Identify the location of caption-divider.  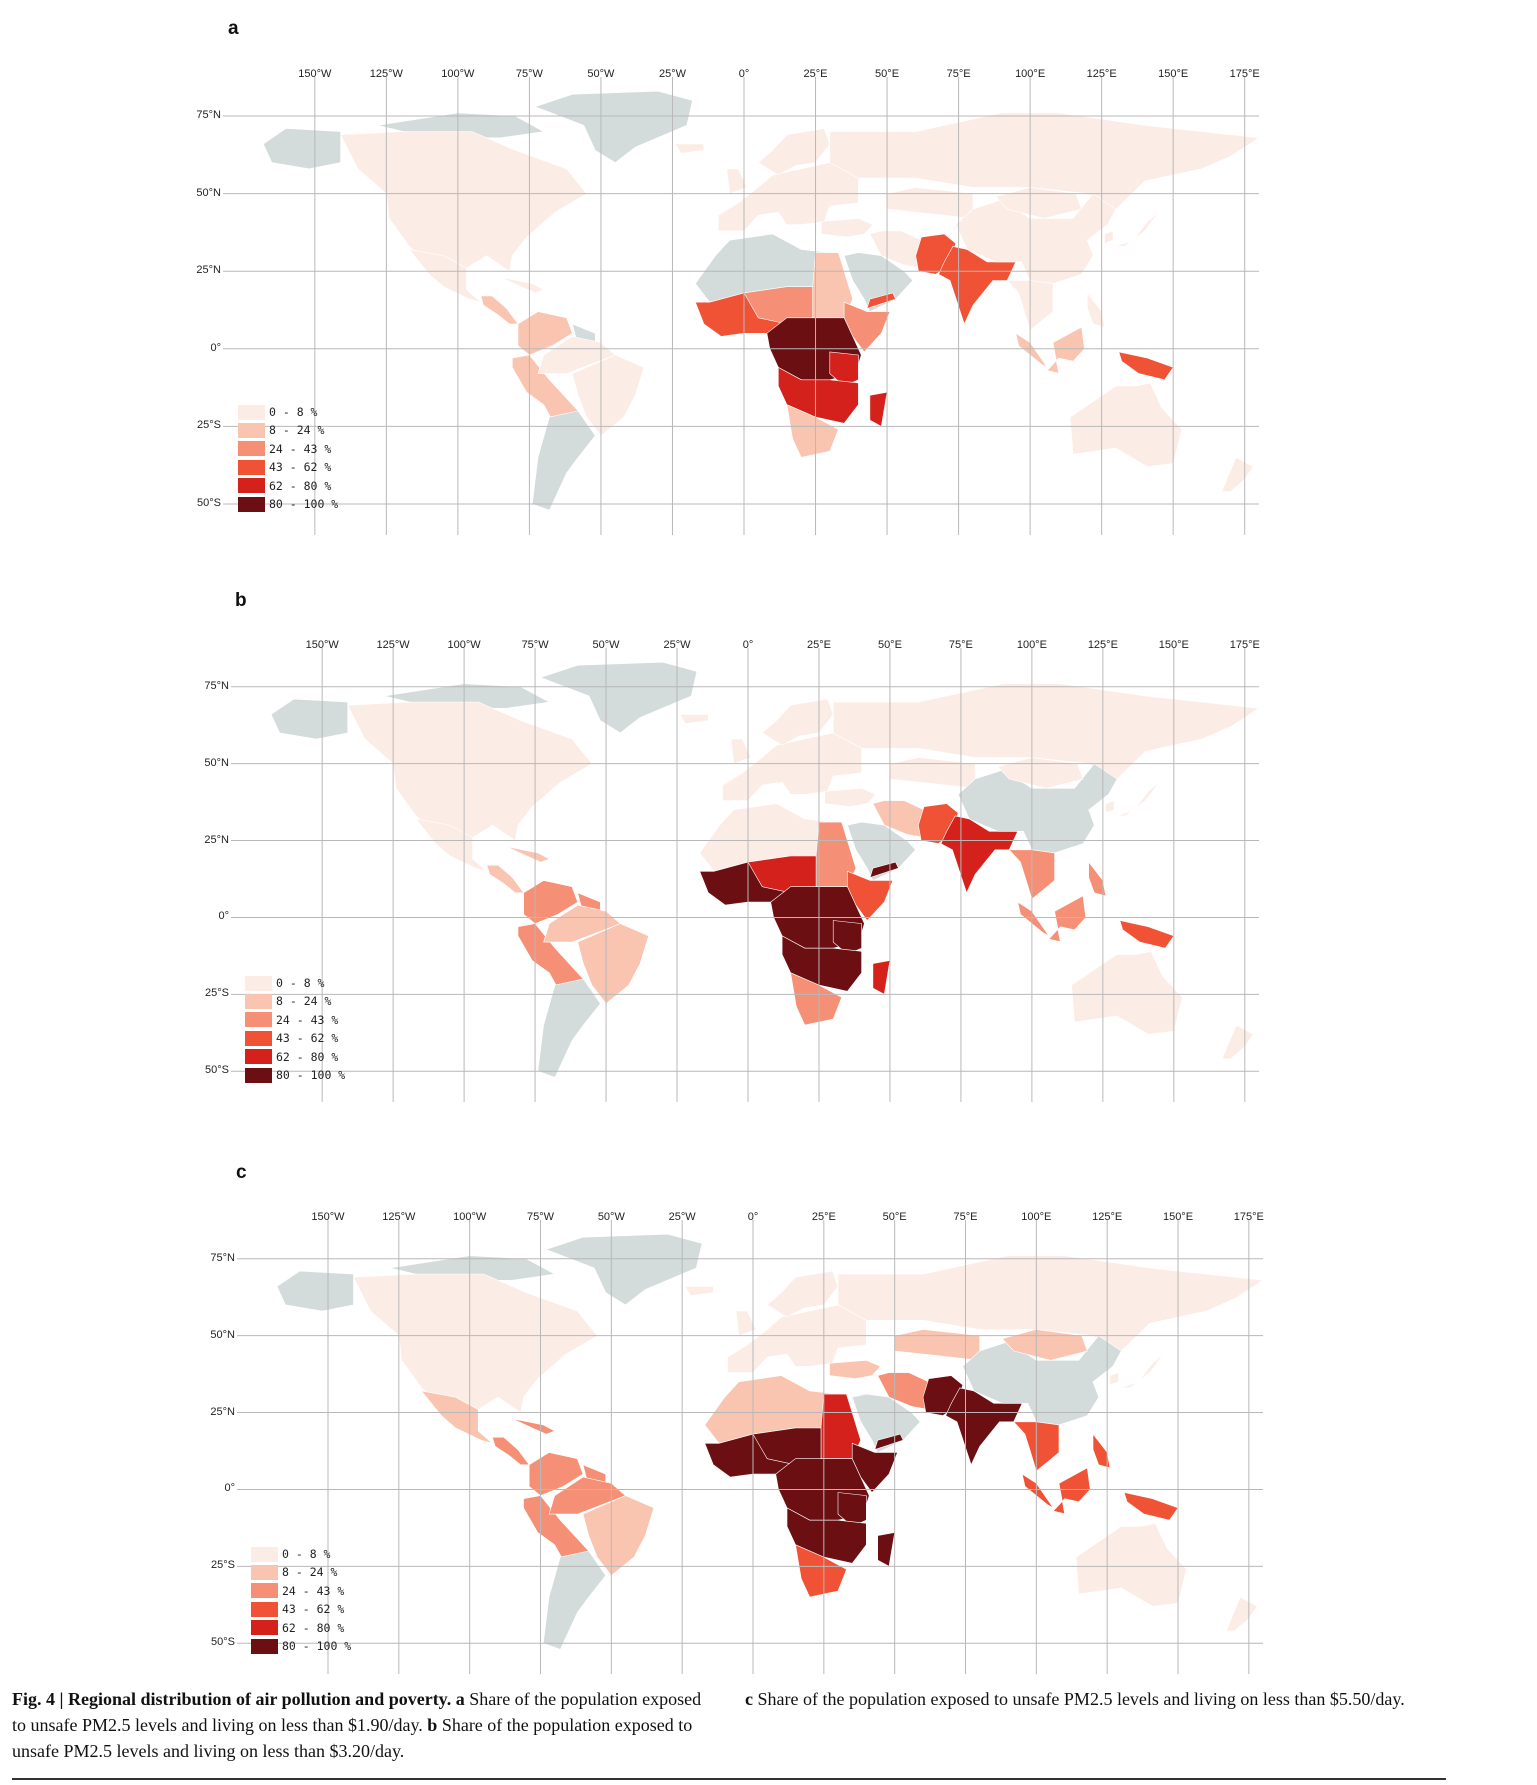
(729, 1779).